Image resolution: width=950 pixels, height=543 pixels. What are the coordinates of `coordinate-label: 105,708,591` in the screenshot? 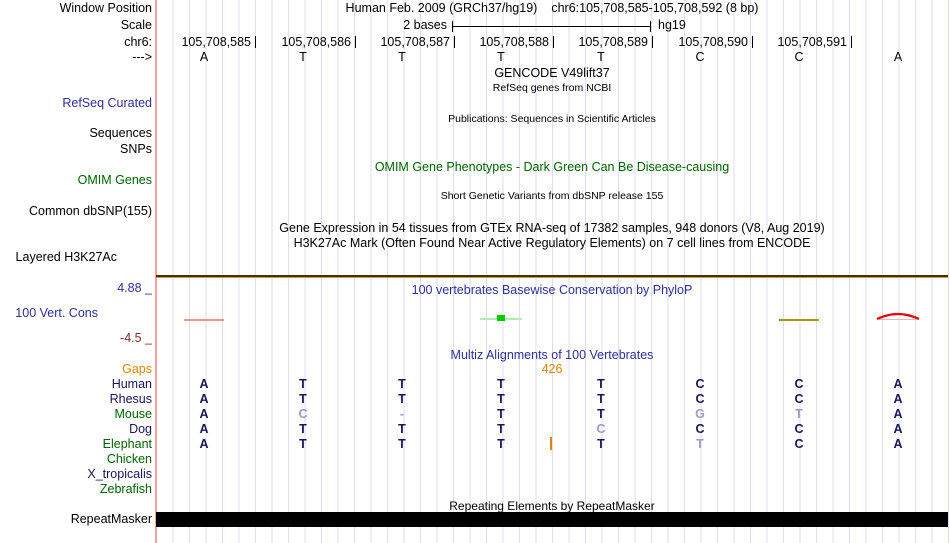 It's located at (812, 42).